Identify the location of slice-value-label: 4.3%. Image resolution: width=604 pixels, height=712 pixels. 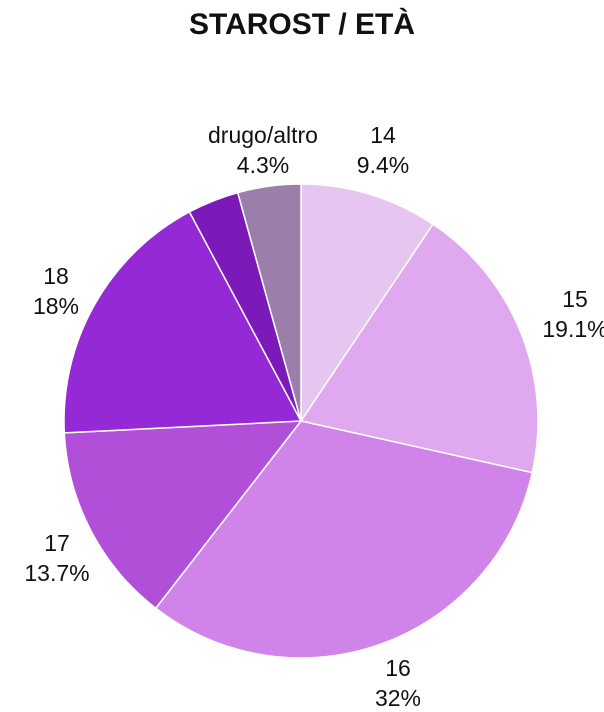
(263, 165).